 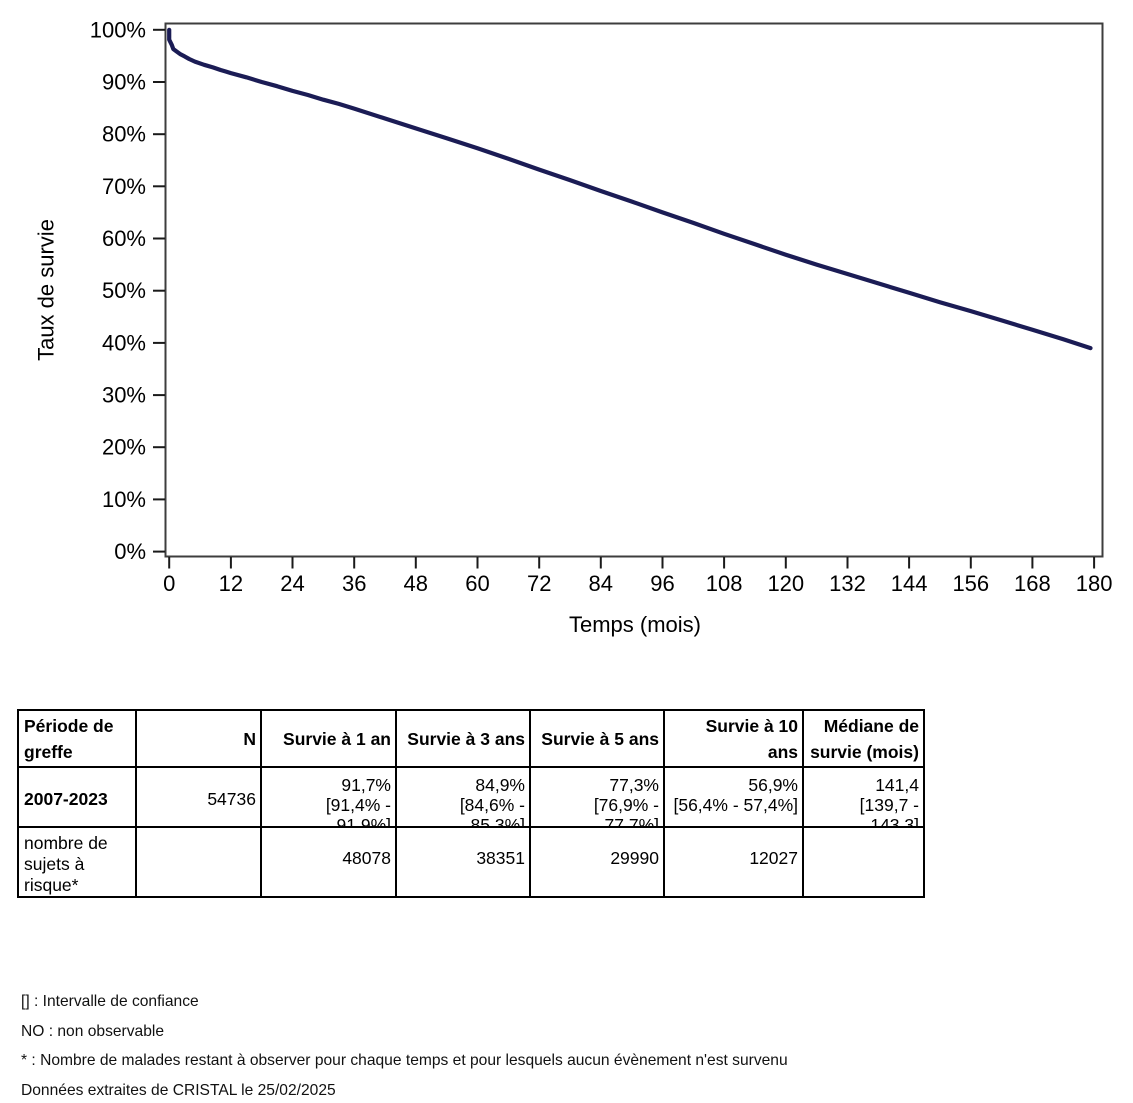 I want to click on svg-text: 20%, so click(x=124, y=447).